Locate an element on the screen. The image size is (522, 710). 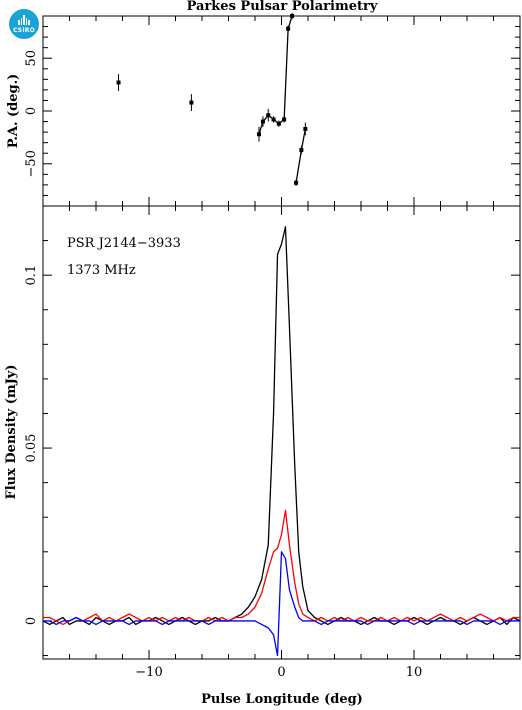
csiro-logo: CSIRO is located at coordinates (24, 24).